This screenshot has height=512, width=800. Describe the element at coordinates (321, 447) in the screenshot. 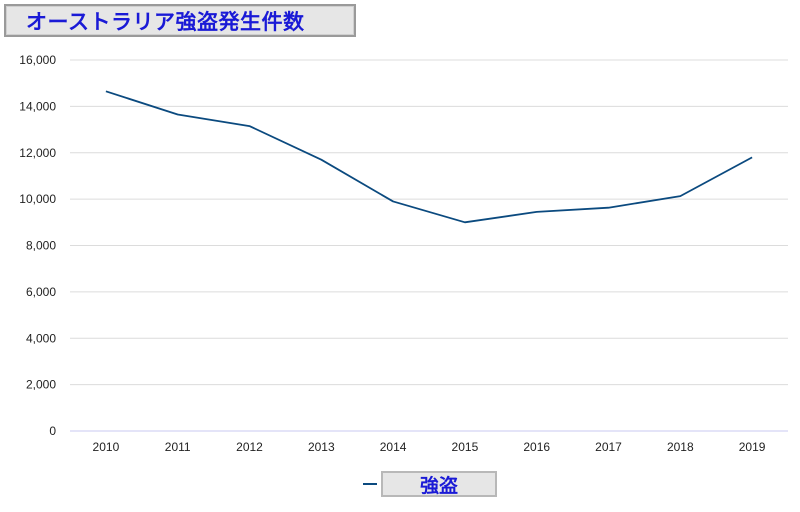

I see `x-tick-label: 2013` at that location.